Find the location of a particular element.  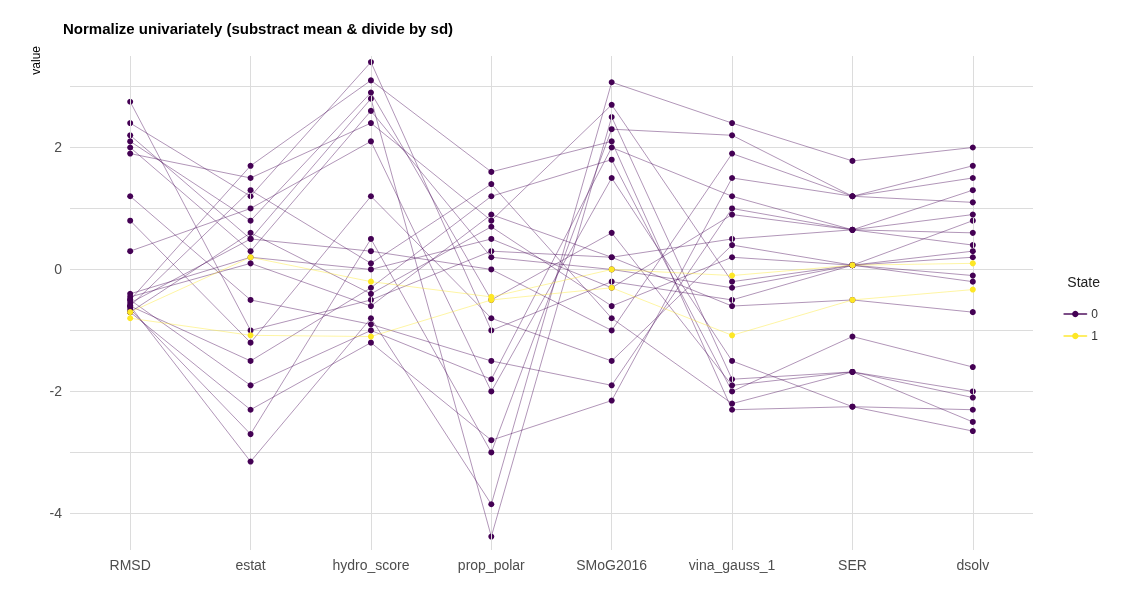

y-axis-title: value is located at coordinates (36, 60).